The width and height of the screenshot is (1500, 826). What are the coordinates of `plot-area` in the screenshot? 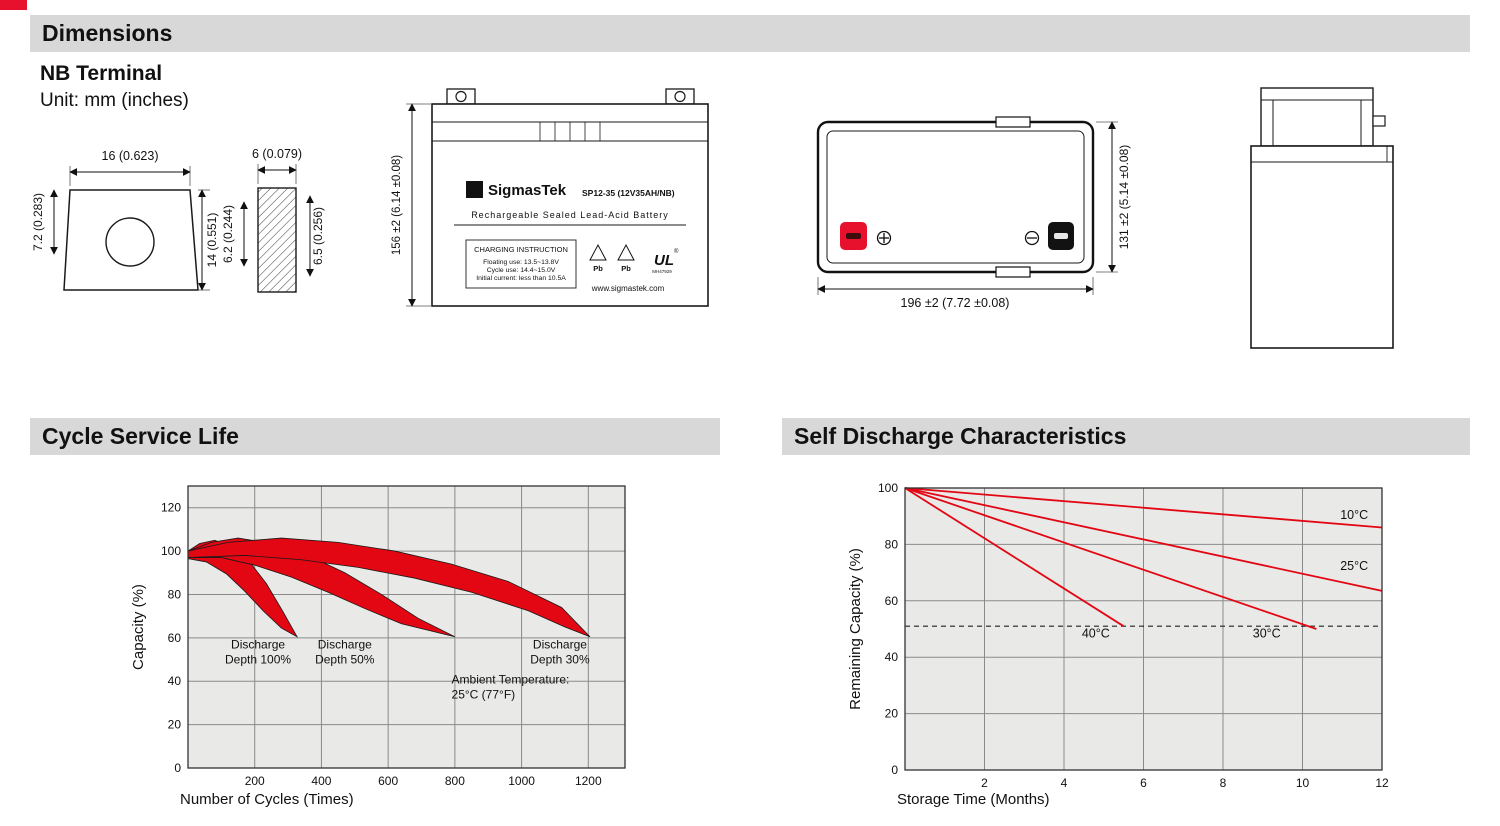 It's located at (406, 627).